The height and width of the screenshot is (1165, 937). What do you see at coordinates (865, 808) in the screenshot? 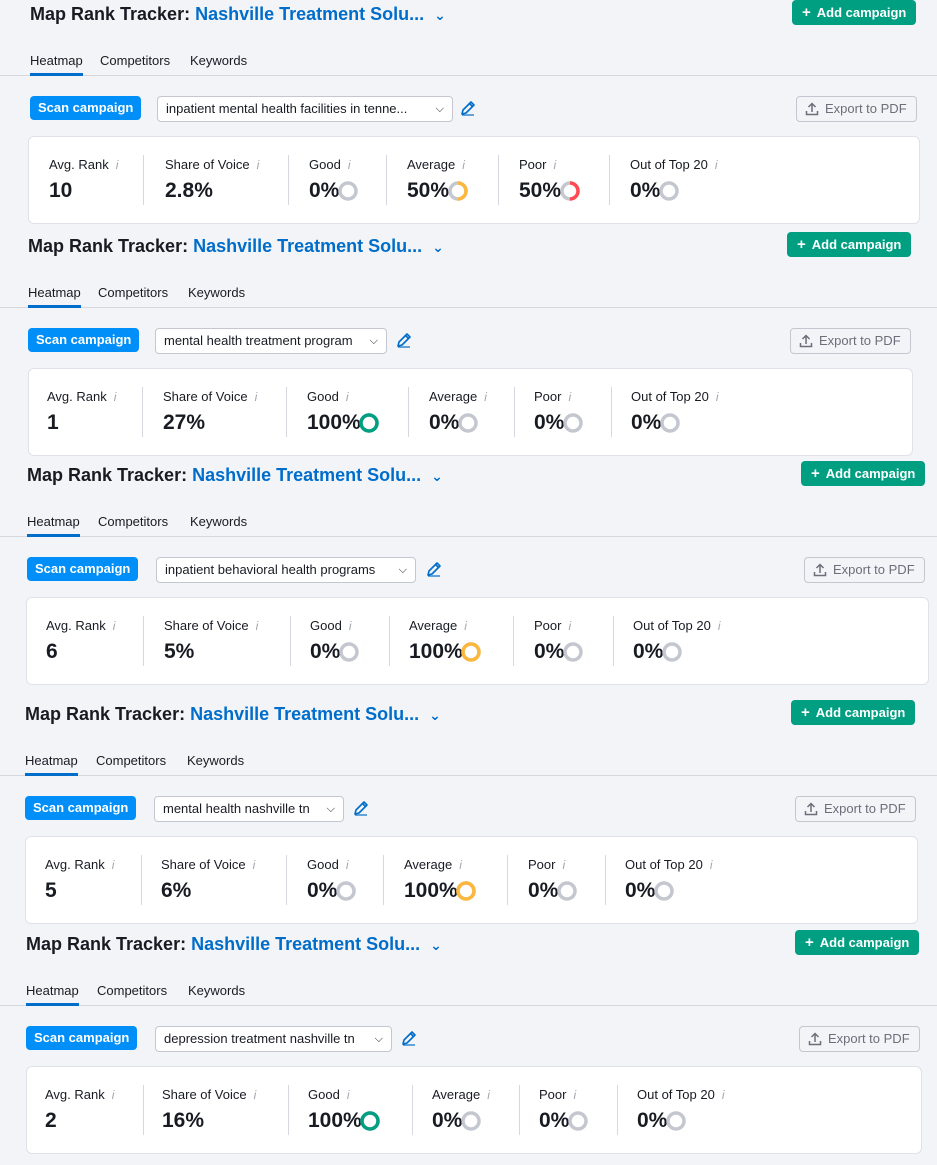
I see `export-label: Export to PDF` at bounding box center [865, 808].